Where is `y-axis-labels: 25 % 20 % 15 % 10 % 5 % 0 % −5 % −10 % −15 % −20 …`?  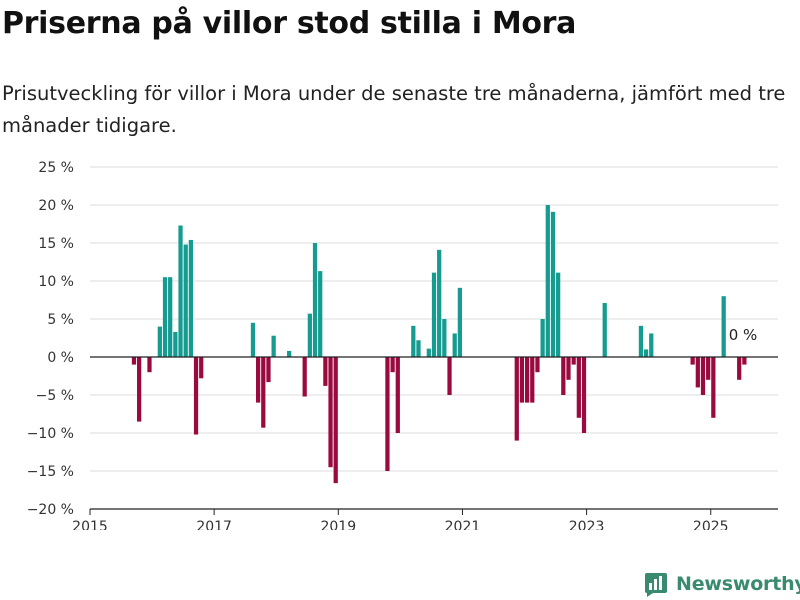
y-axis-labels: 25 % 20 % 15 % 10 % 5 % 0 % −5 % −10 % −15 % −20 … is located at coordinates (50, 339).